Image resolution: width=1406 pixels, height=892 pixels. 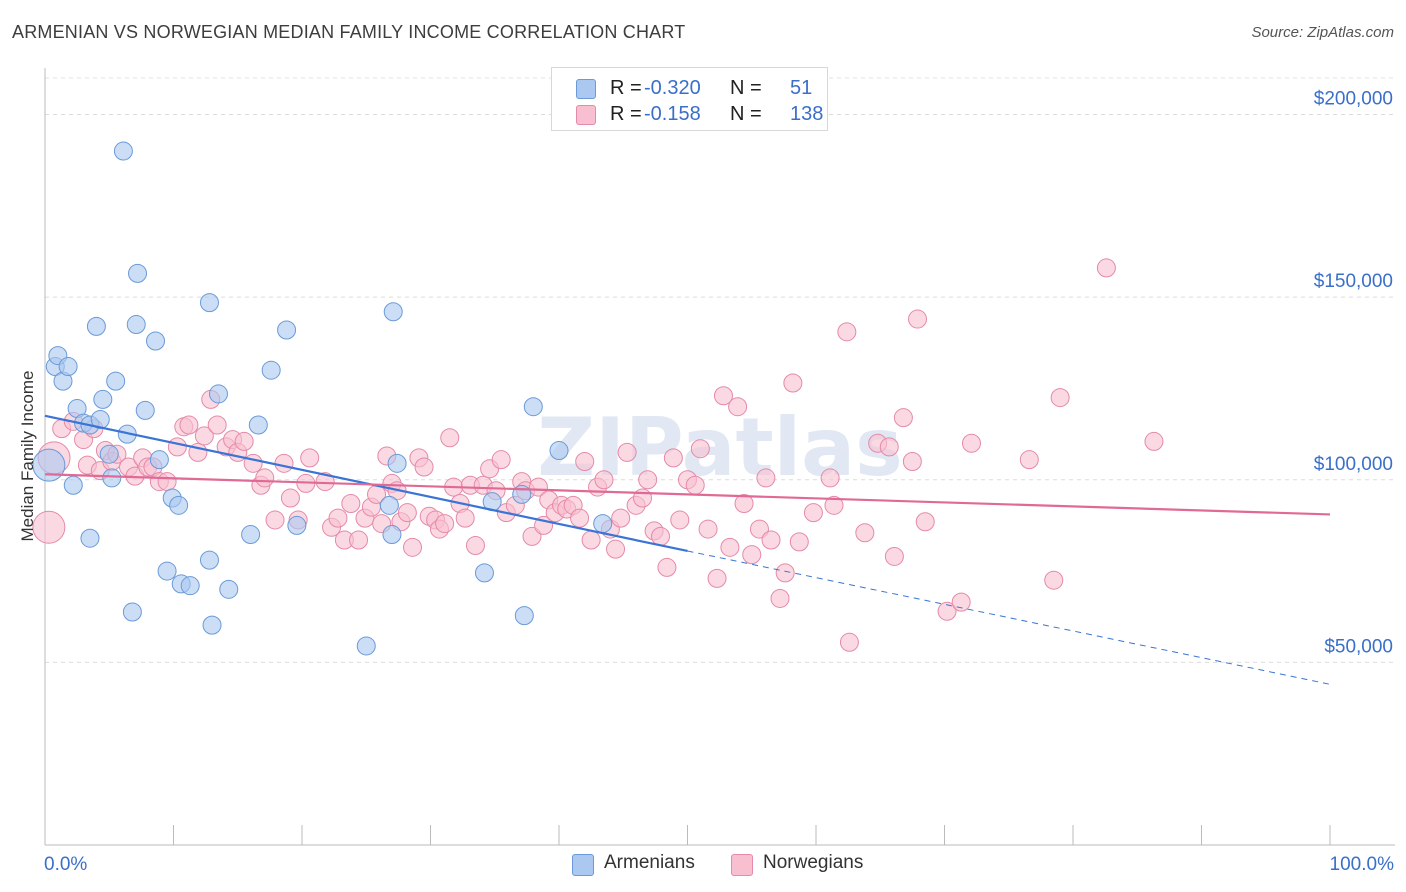 I want to click on r-label: R =, so click(x=626, y=114).